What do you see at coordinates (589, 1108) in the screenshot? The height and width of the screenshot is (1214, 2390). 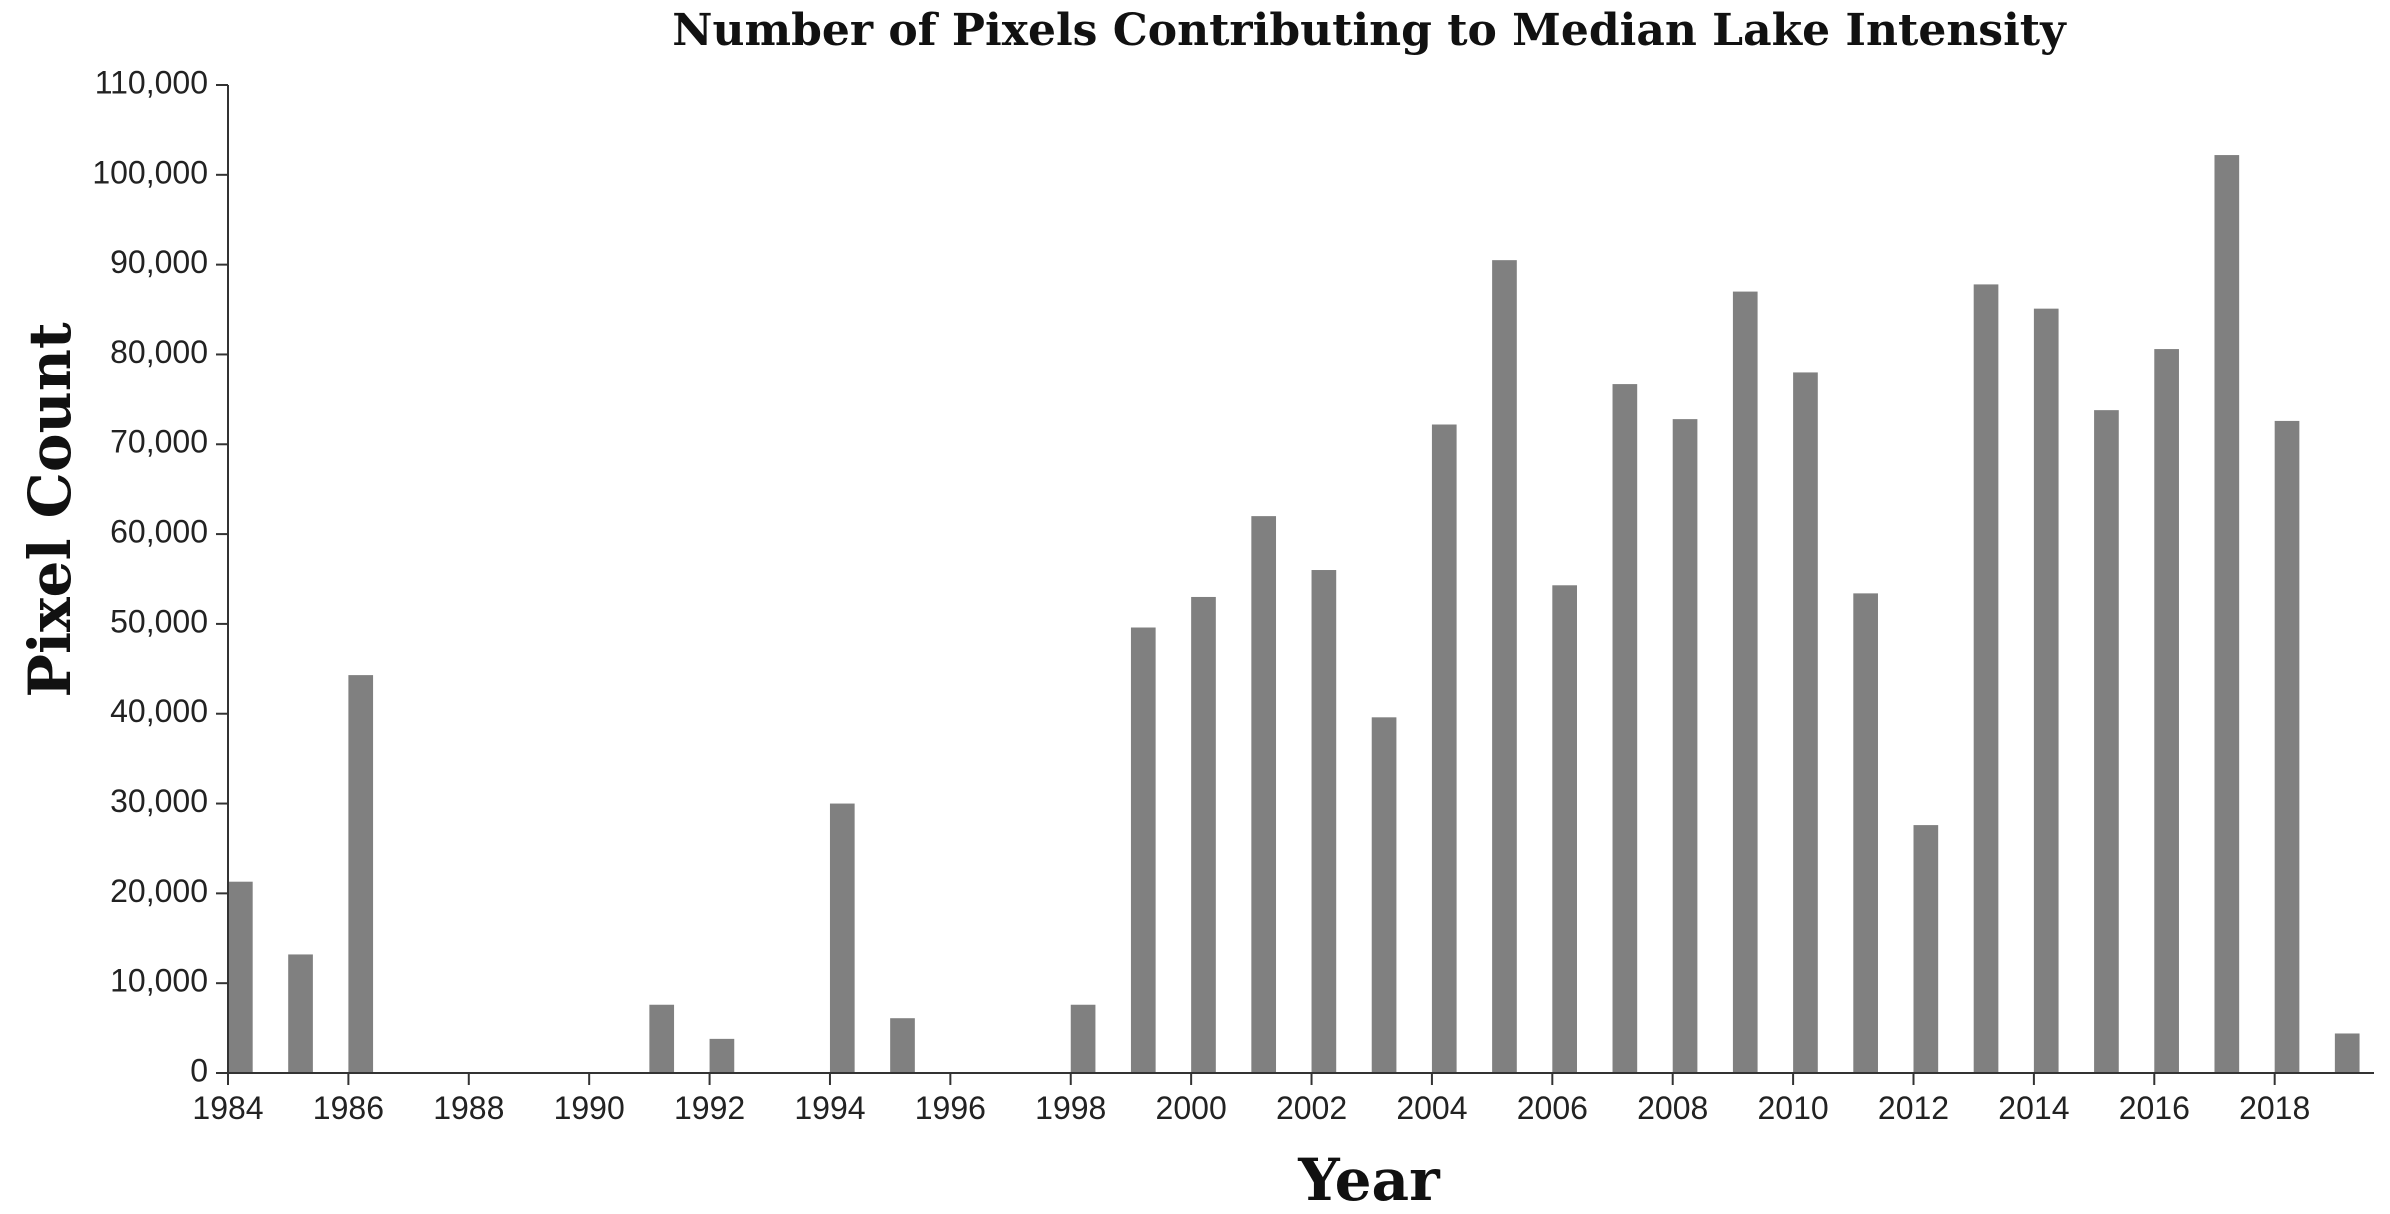 I see `x-tick-label-1990: 1990` at bounding box center [589, 1108].